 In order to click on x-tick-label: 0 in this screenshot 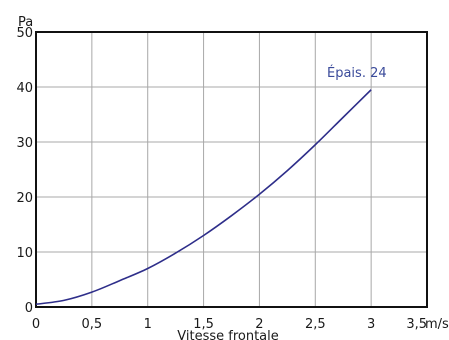, I will do `click(36, 324)`.